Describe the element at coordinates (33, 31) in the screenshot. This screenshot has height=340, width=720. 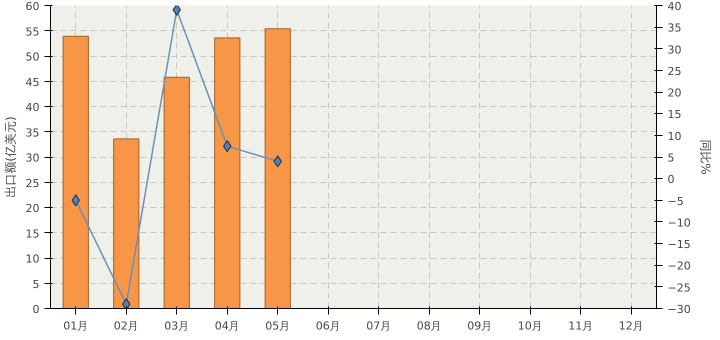
I see `y-tick-label: 55` at that location.